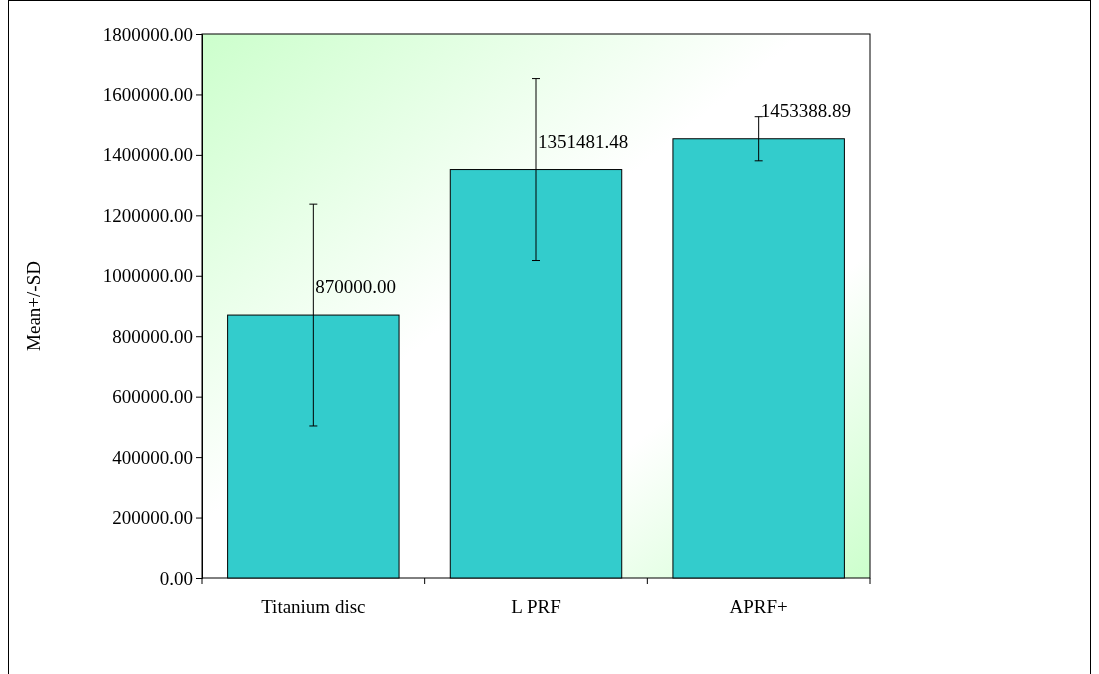 Image resolution: width=1099 pixels, height=674 pixels. What do you see at coordinates (313, 607) in the screenshot?
I see `x-tick-label: Titanium disc` at bounding box center [313, 607].